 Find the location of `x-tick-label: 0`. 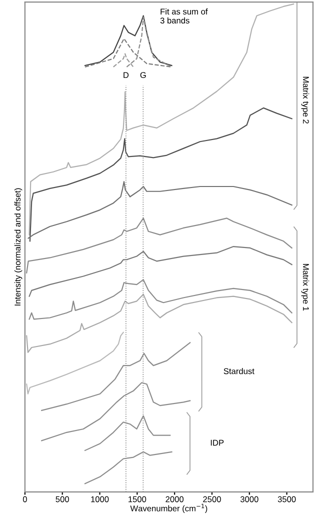

x-tick-label: 0 is located at coordinates (24, 499).